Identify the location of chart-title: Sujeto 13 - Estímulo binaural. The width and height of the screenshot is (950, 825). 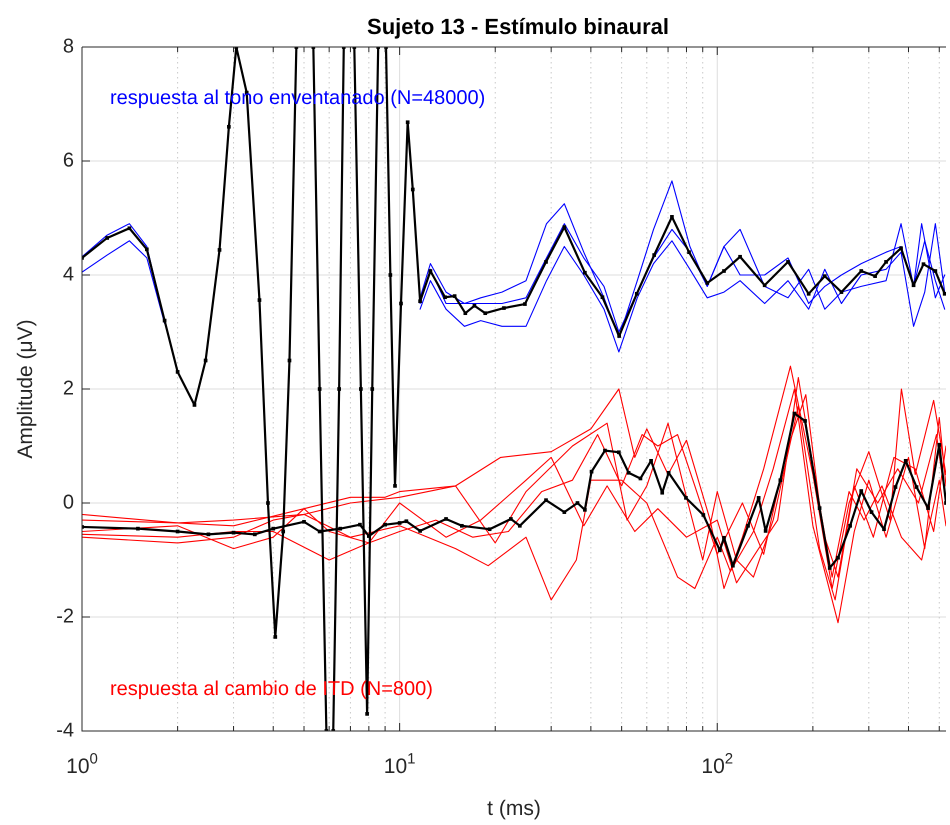
(518, 26).